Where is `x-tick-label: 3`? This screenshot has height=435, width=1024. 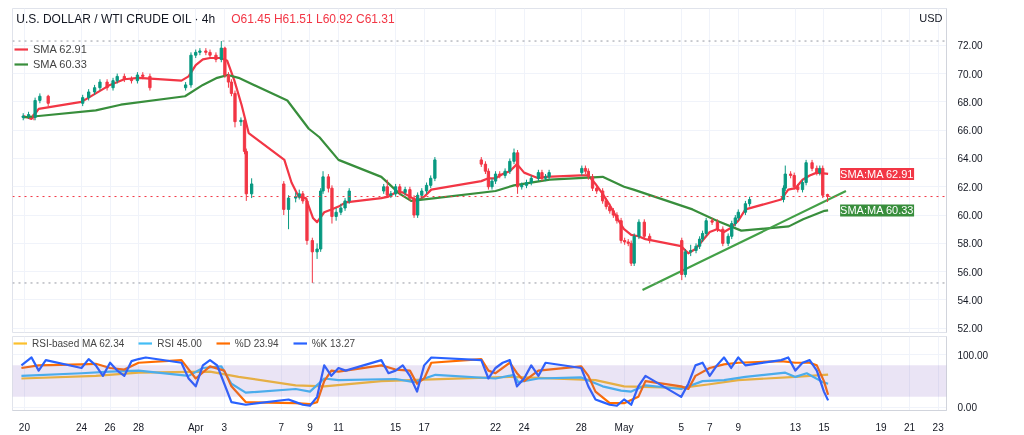
x-tick-label: 3 is located at coordinates (224, 427).